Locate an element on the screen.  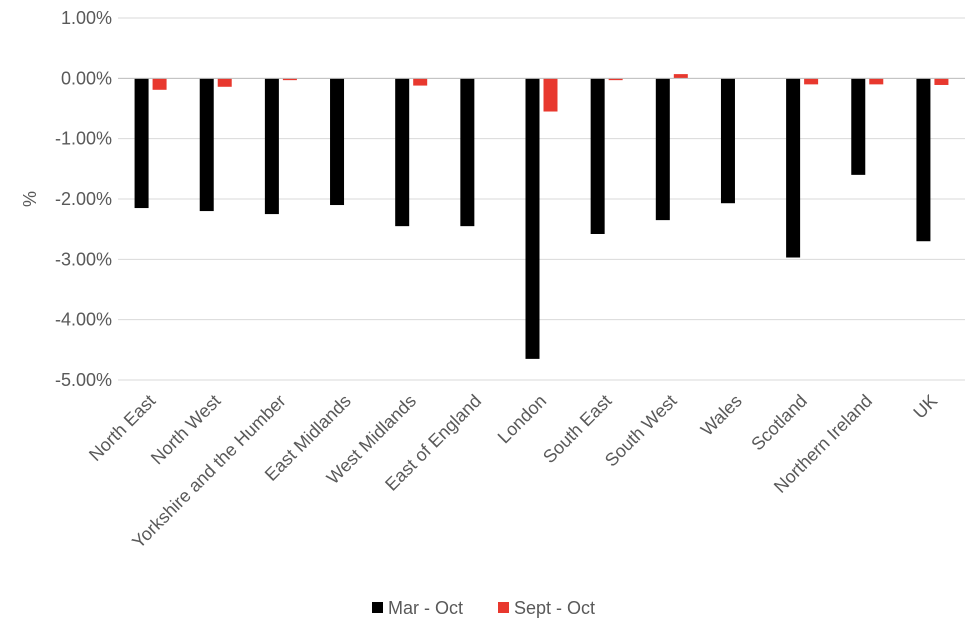
y-axis-title: % is located at coordinates (30, 199).